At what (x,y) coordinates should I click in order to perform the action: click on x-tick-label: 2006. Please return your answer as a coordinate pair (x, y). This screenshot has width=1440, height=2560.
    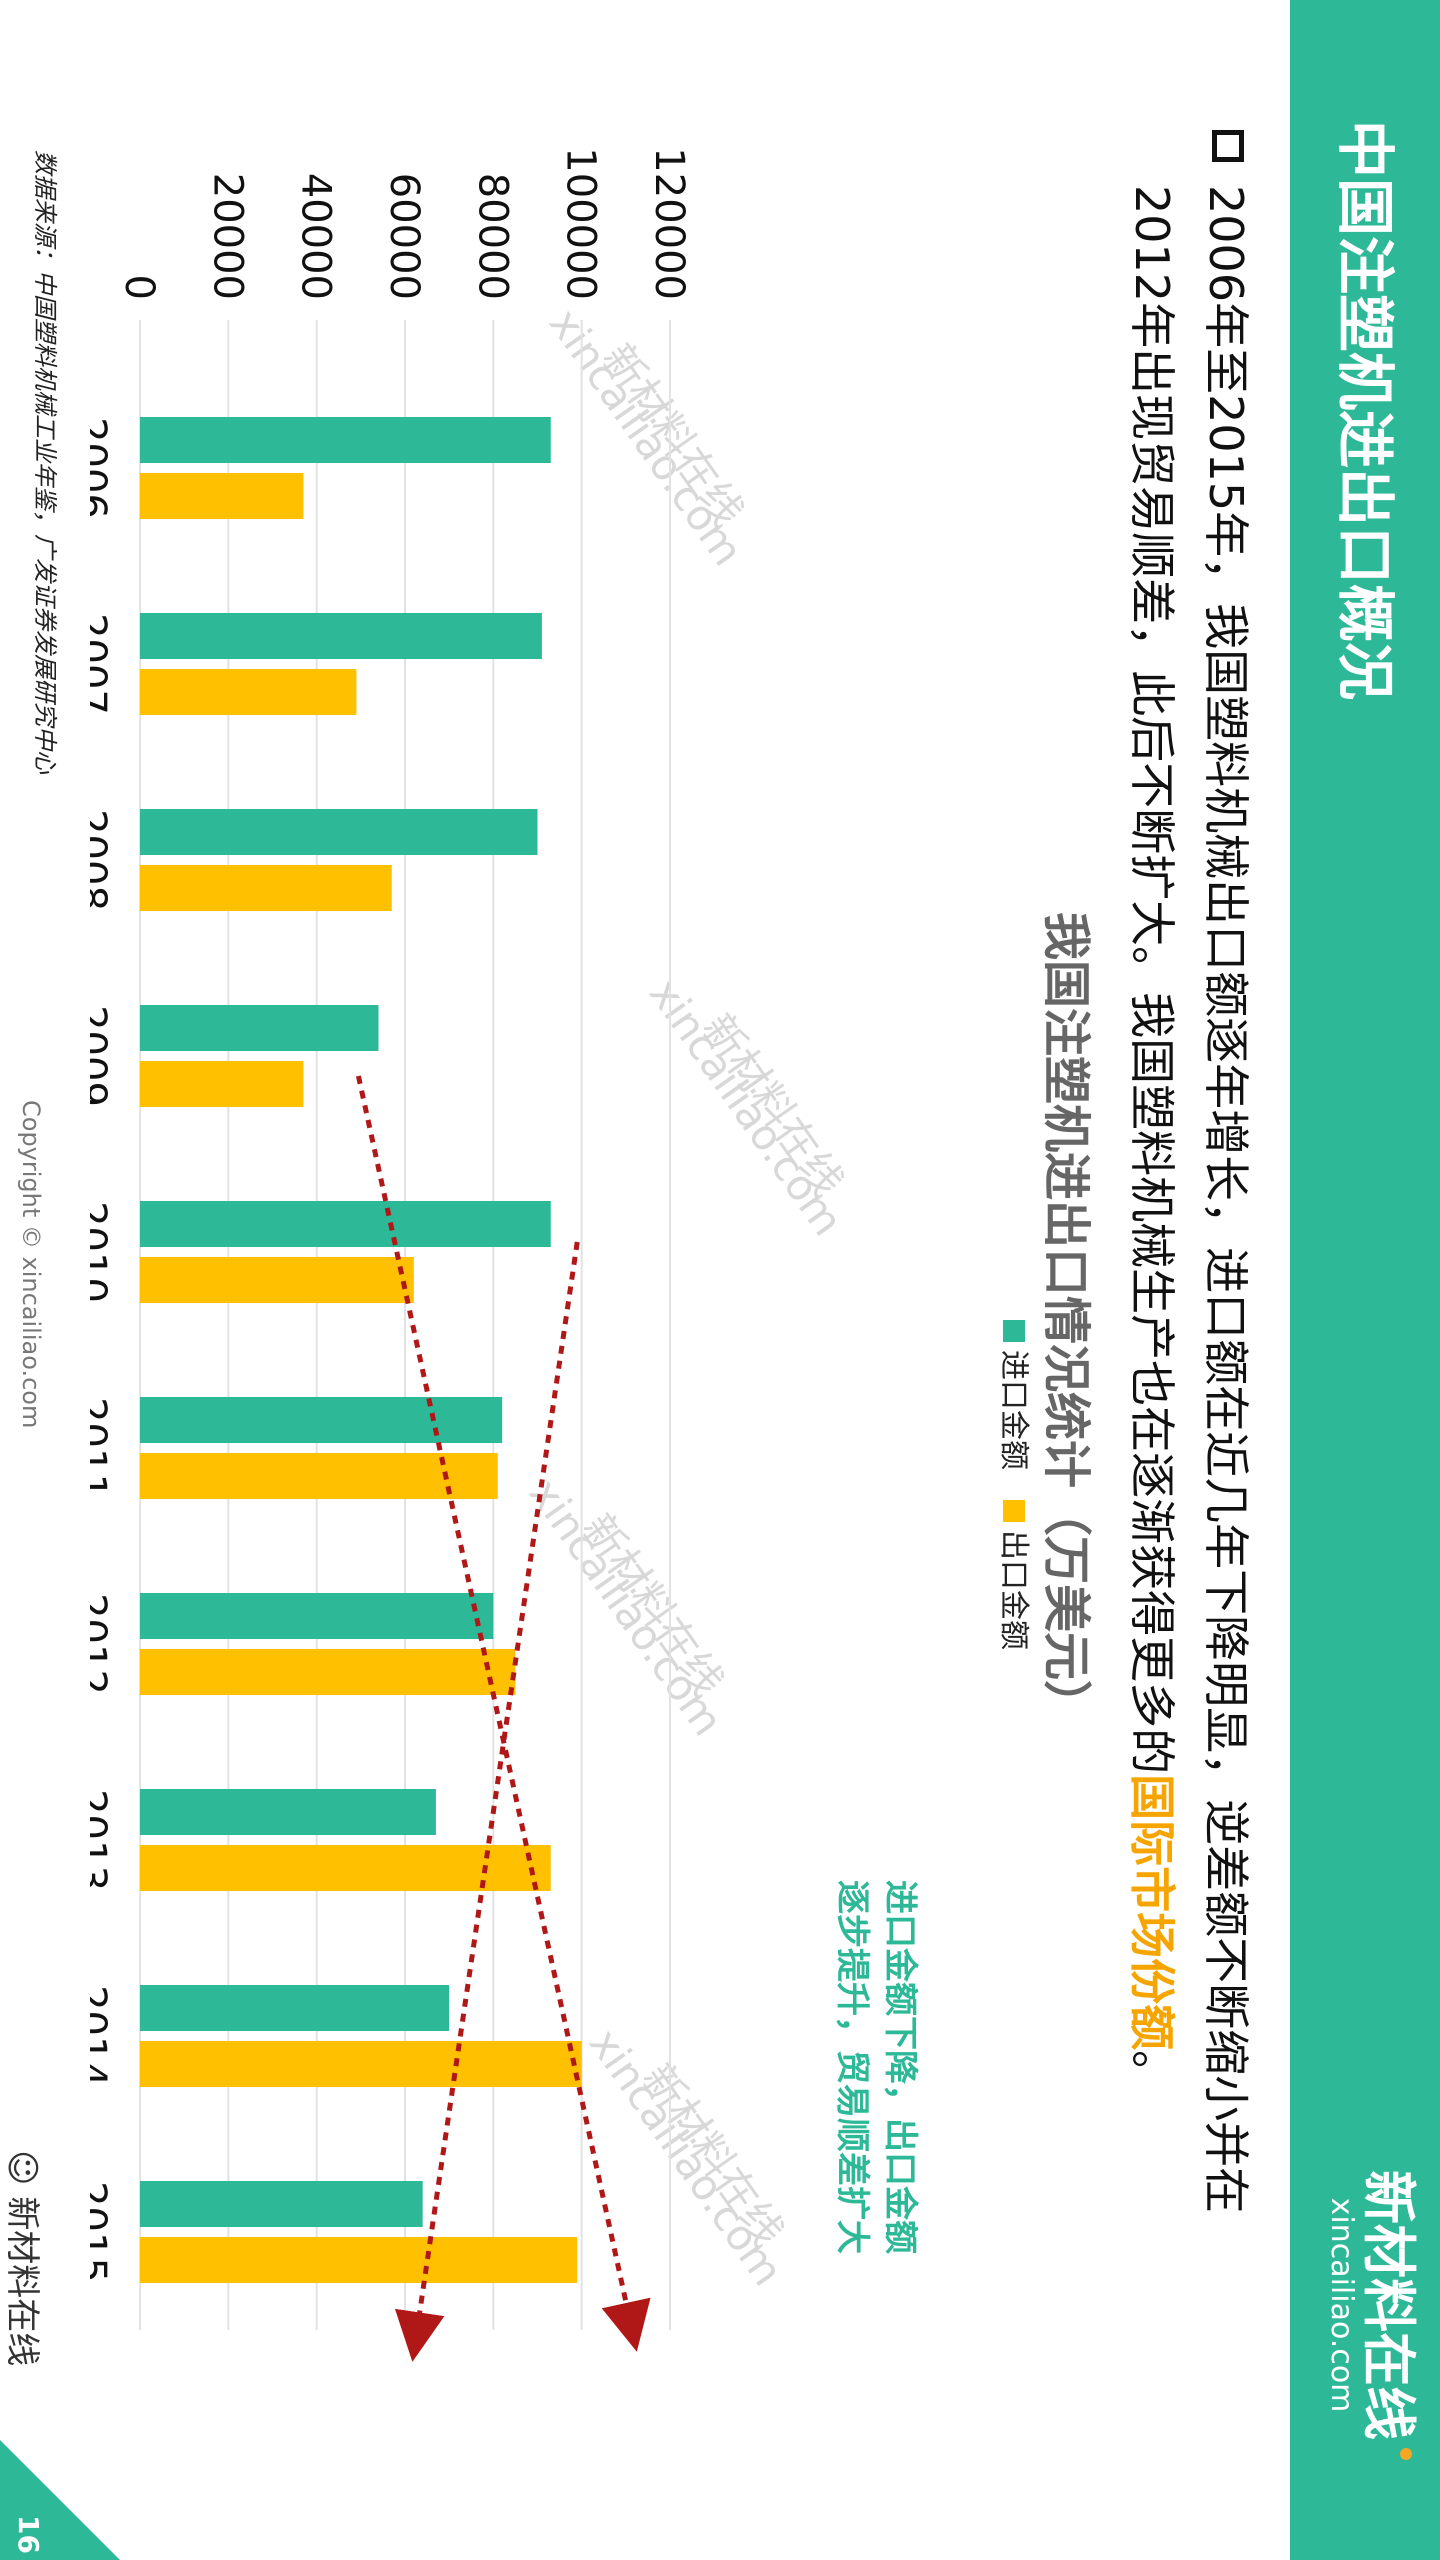
    Looking at the image, I should click on (102, 468).